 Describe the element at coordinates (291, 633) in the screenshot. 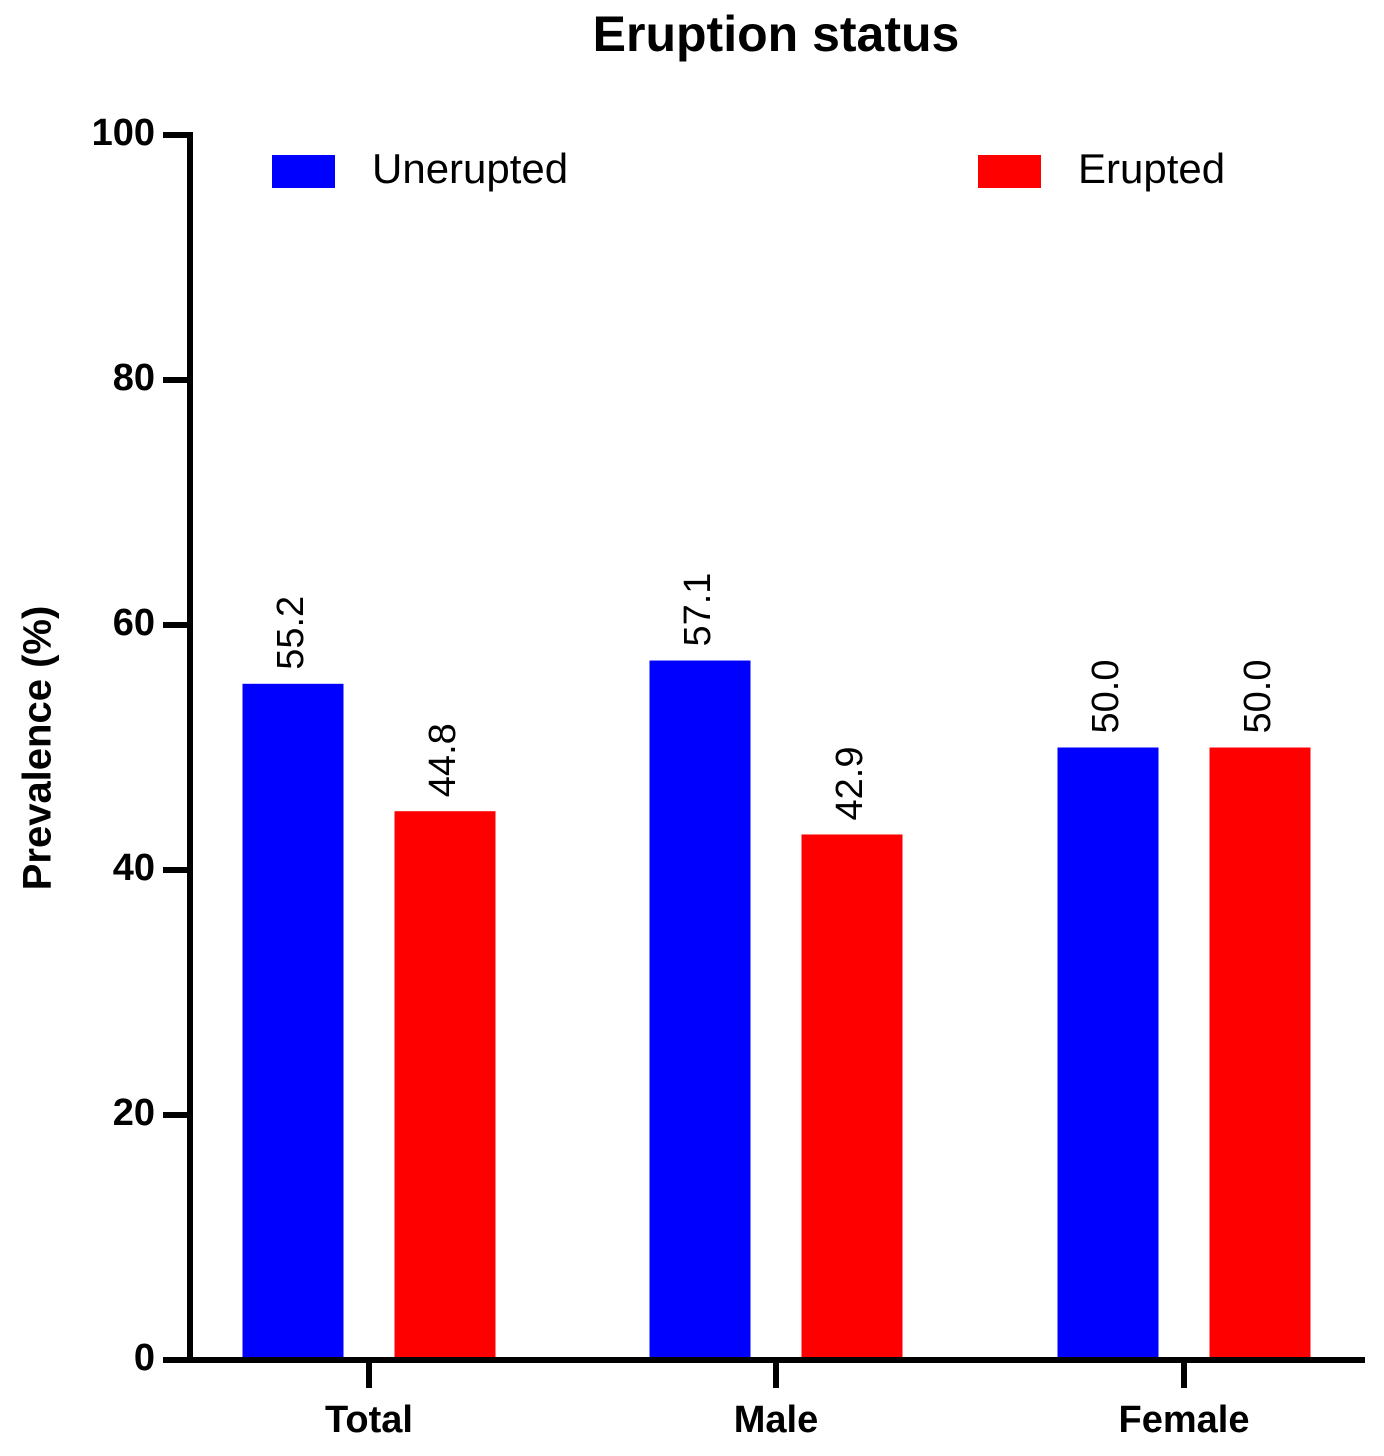

I see `value-label: 55.2` at that location.